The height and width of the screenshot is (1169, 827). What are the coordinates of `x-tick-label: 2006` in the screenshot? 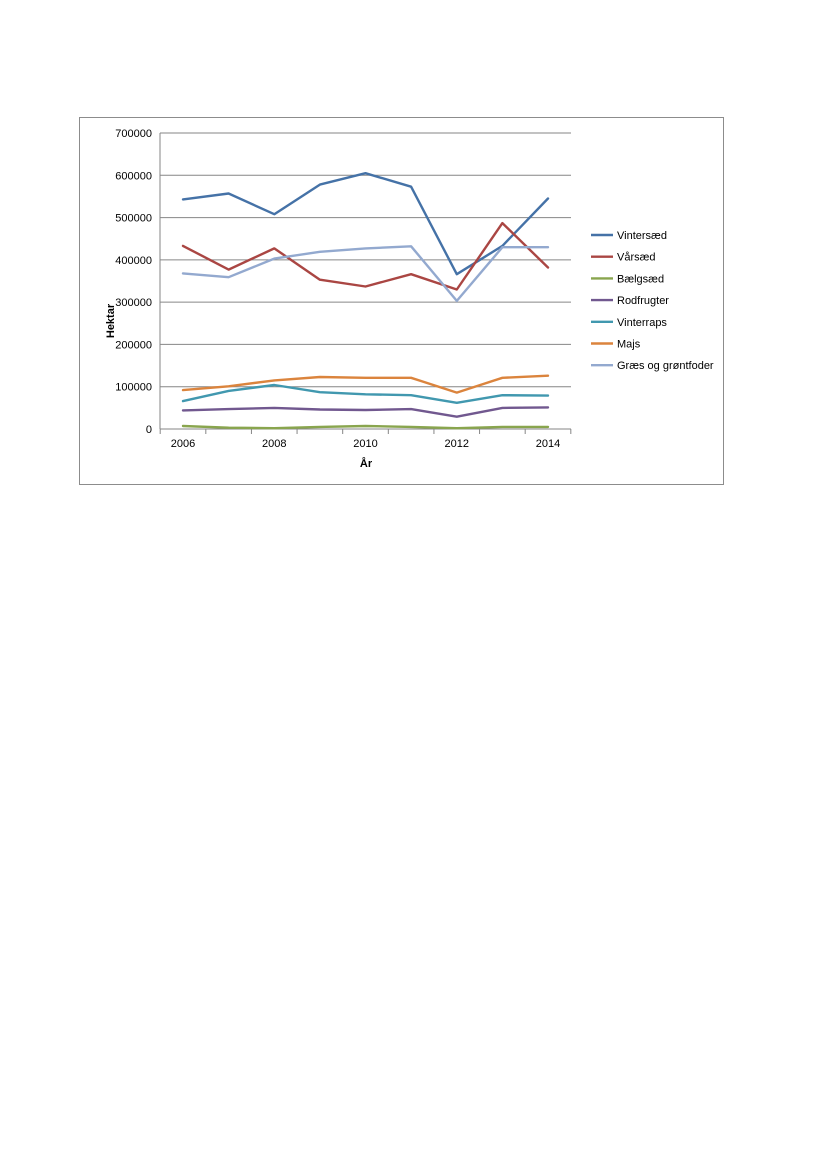 It's located at (183, 444).